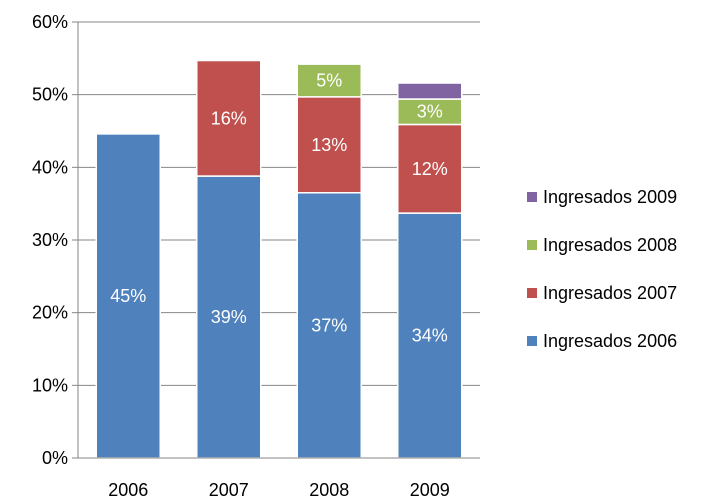 This screenshot has height=504, width=711. What do you see at coordinates (229, 490) in the screenshot?
I see `x-tick-label: 2007` at bounding box center [229, 490].